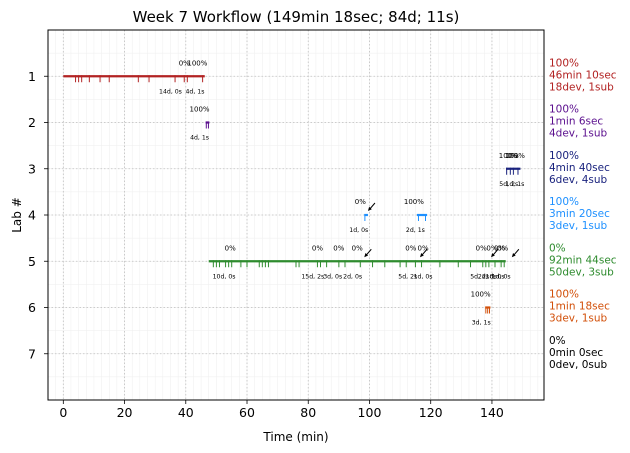 The width and height of the screenshot is (630, 453). I want to click on x-tick-label: 140, so click(492, 412).